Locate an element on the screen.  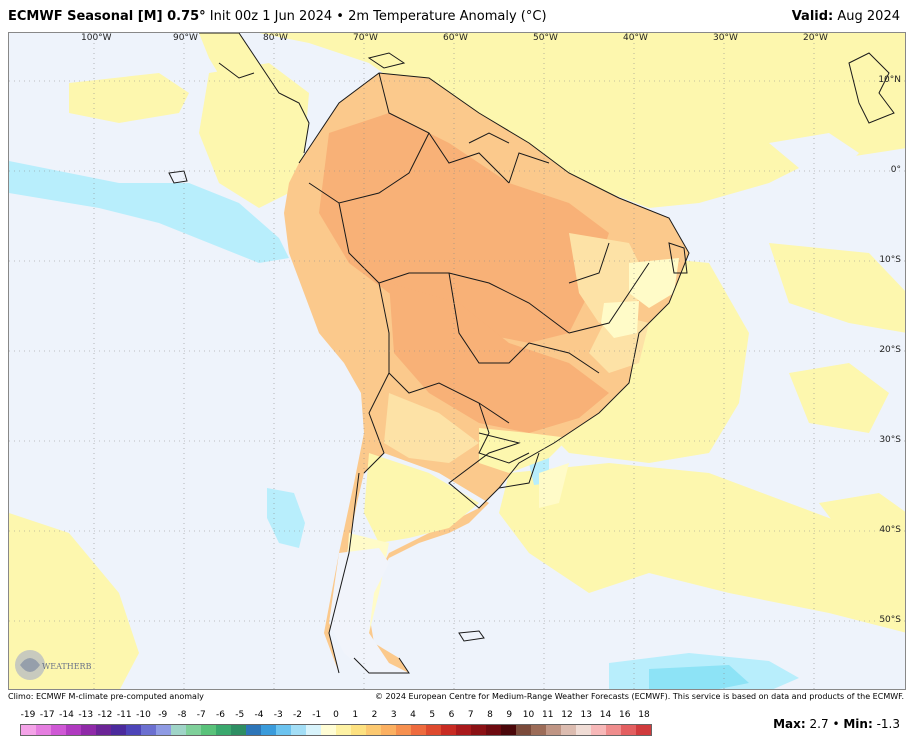
legend-label: 6 is located at coordinates (451, 715).